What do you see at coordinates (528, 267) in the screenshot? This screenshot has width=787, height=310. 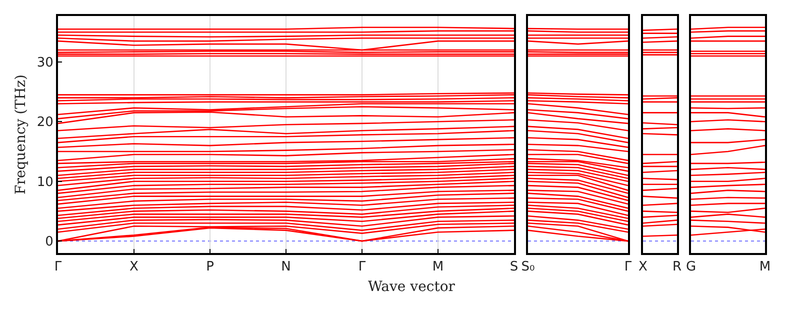 I see `x-tick-label: S₀` at bounding box center [528, 267].